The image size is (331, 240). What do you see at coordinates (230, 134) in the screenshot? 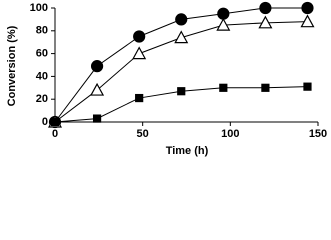
I see `x-tick-label: 100` at bounding box center [230, 134].